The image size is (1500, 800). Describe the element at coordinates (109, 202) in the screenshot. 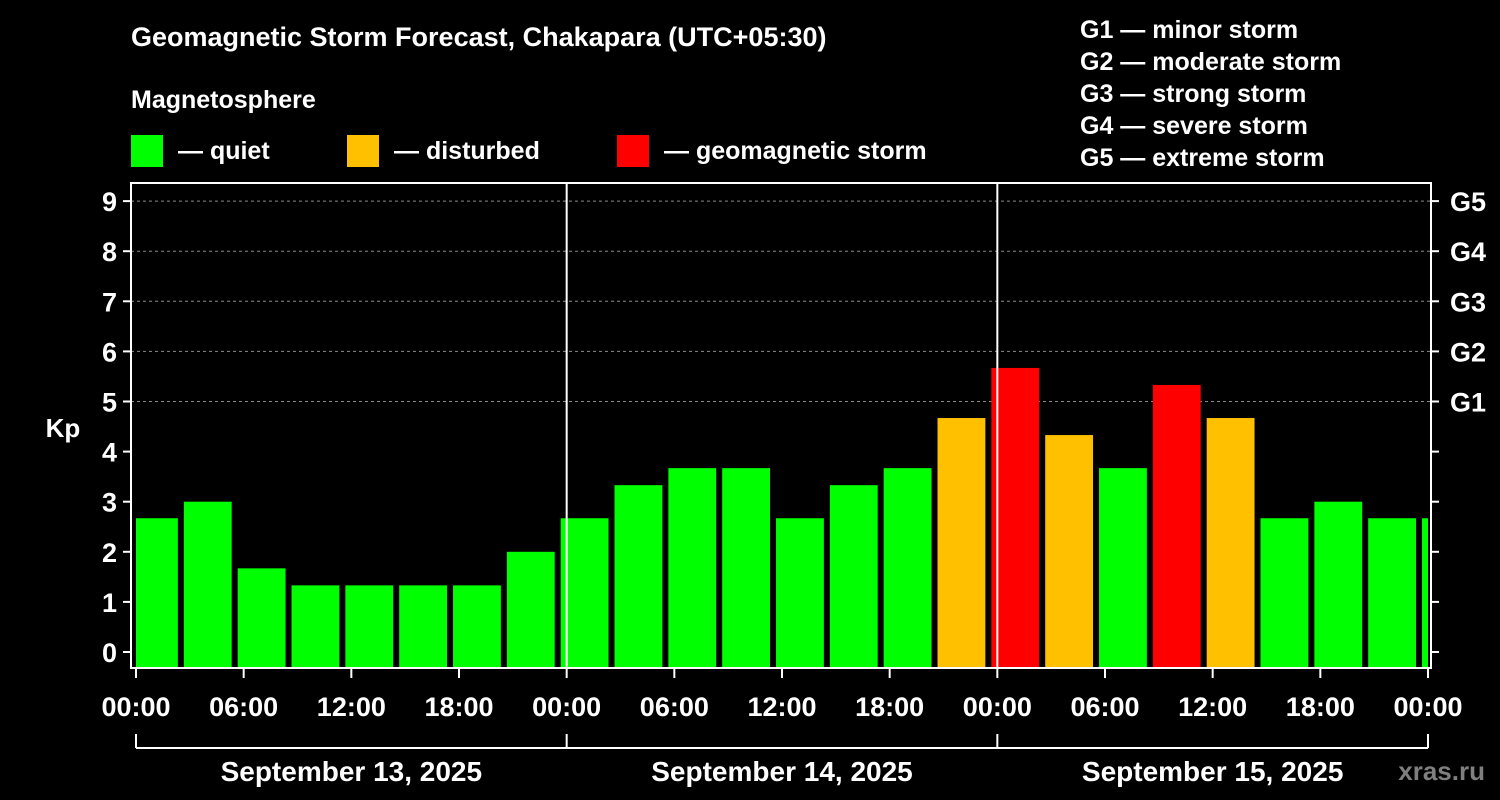

I see `y-tick-label: 9` at that location.